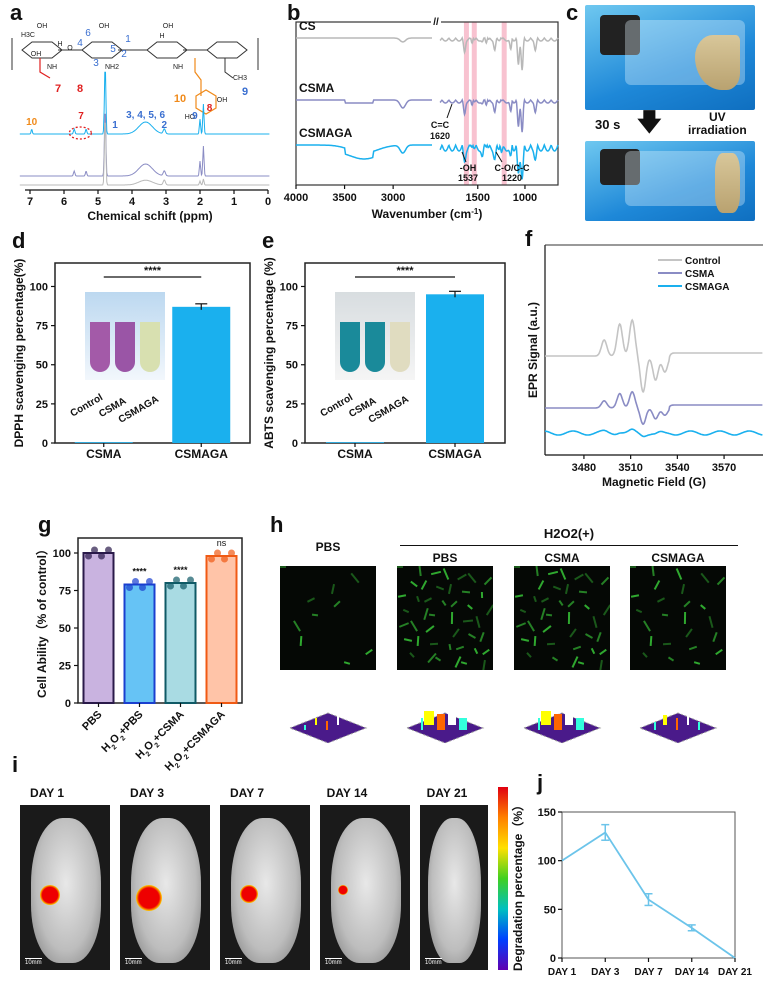  What do you see at coordinates (80, 43) in the screenshot?
I see `atom-number: 4` at bounding box center [80, 43].